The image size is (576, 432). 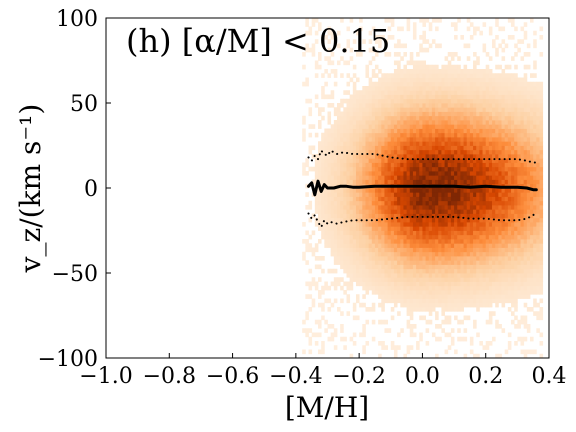 I want to click on x-tick-label: −0.8, so click(x=169, y=376).